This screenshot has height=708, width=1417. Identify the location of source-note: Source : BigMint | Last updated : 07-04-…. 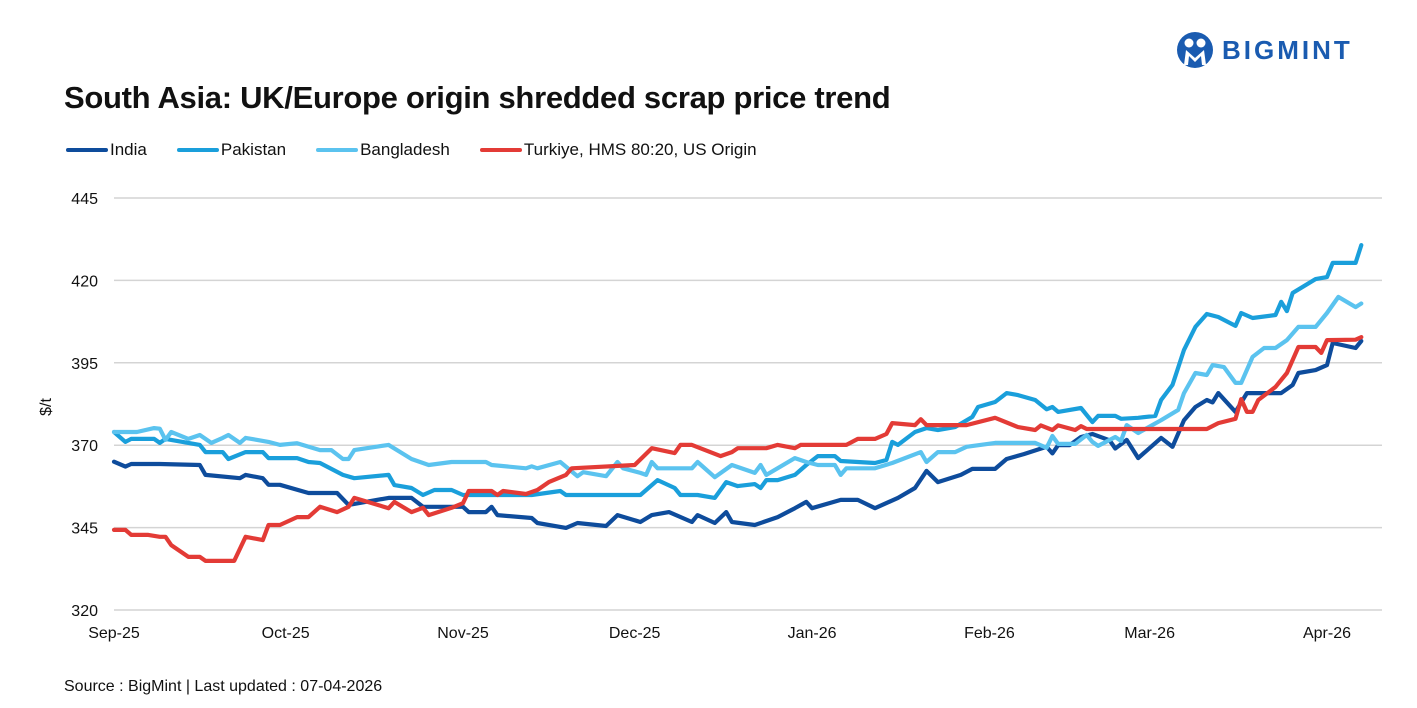
(223, 686).